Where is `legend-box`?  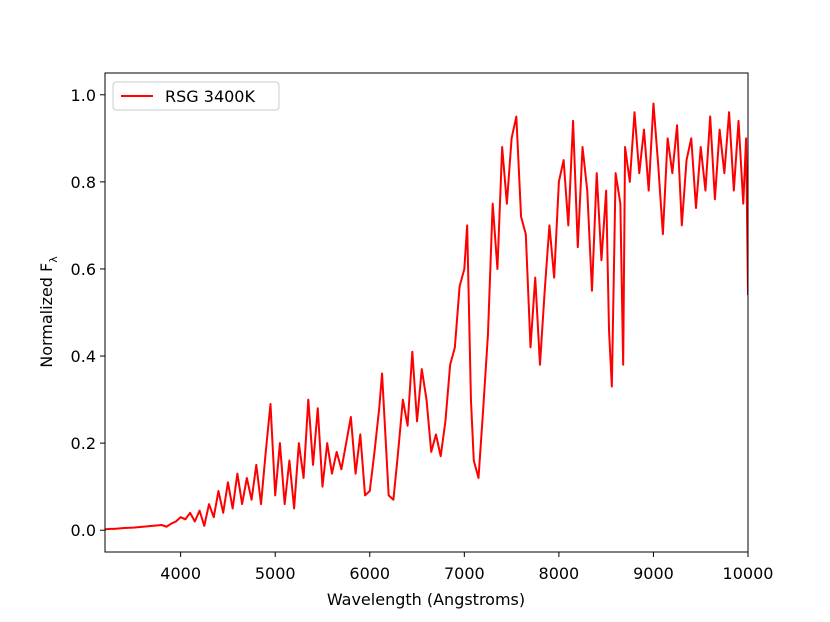 legend-box is located at coordinates (196, 96).